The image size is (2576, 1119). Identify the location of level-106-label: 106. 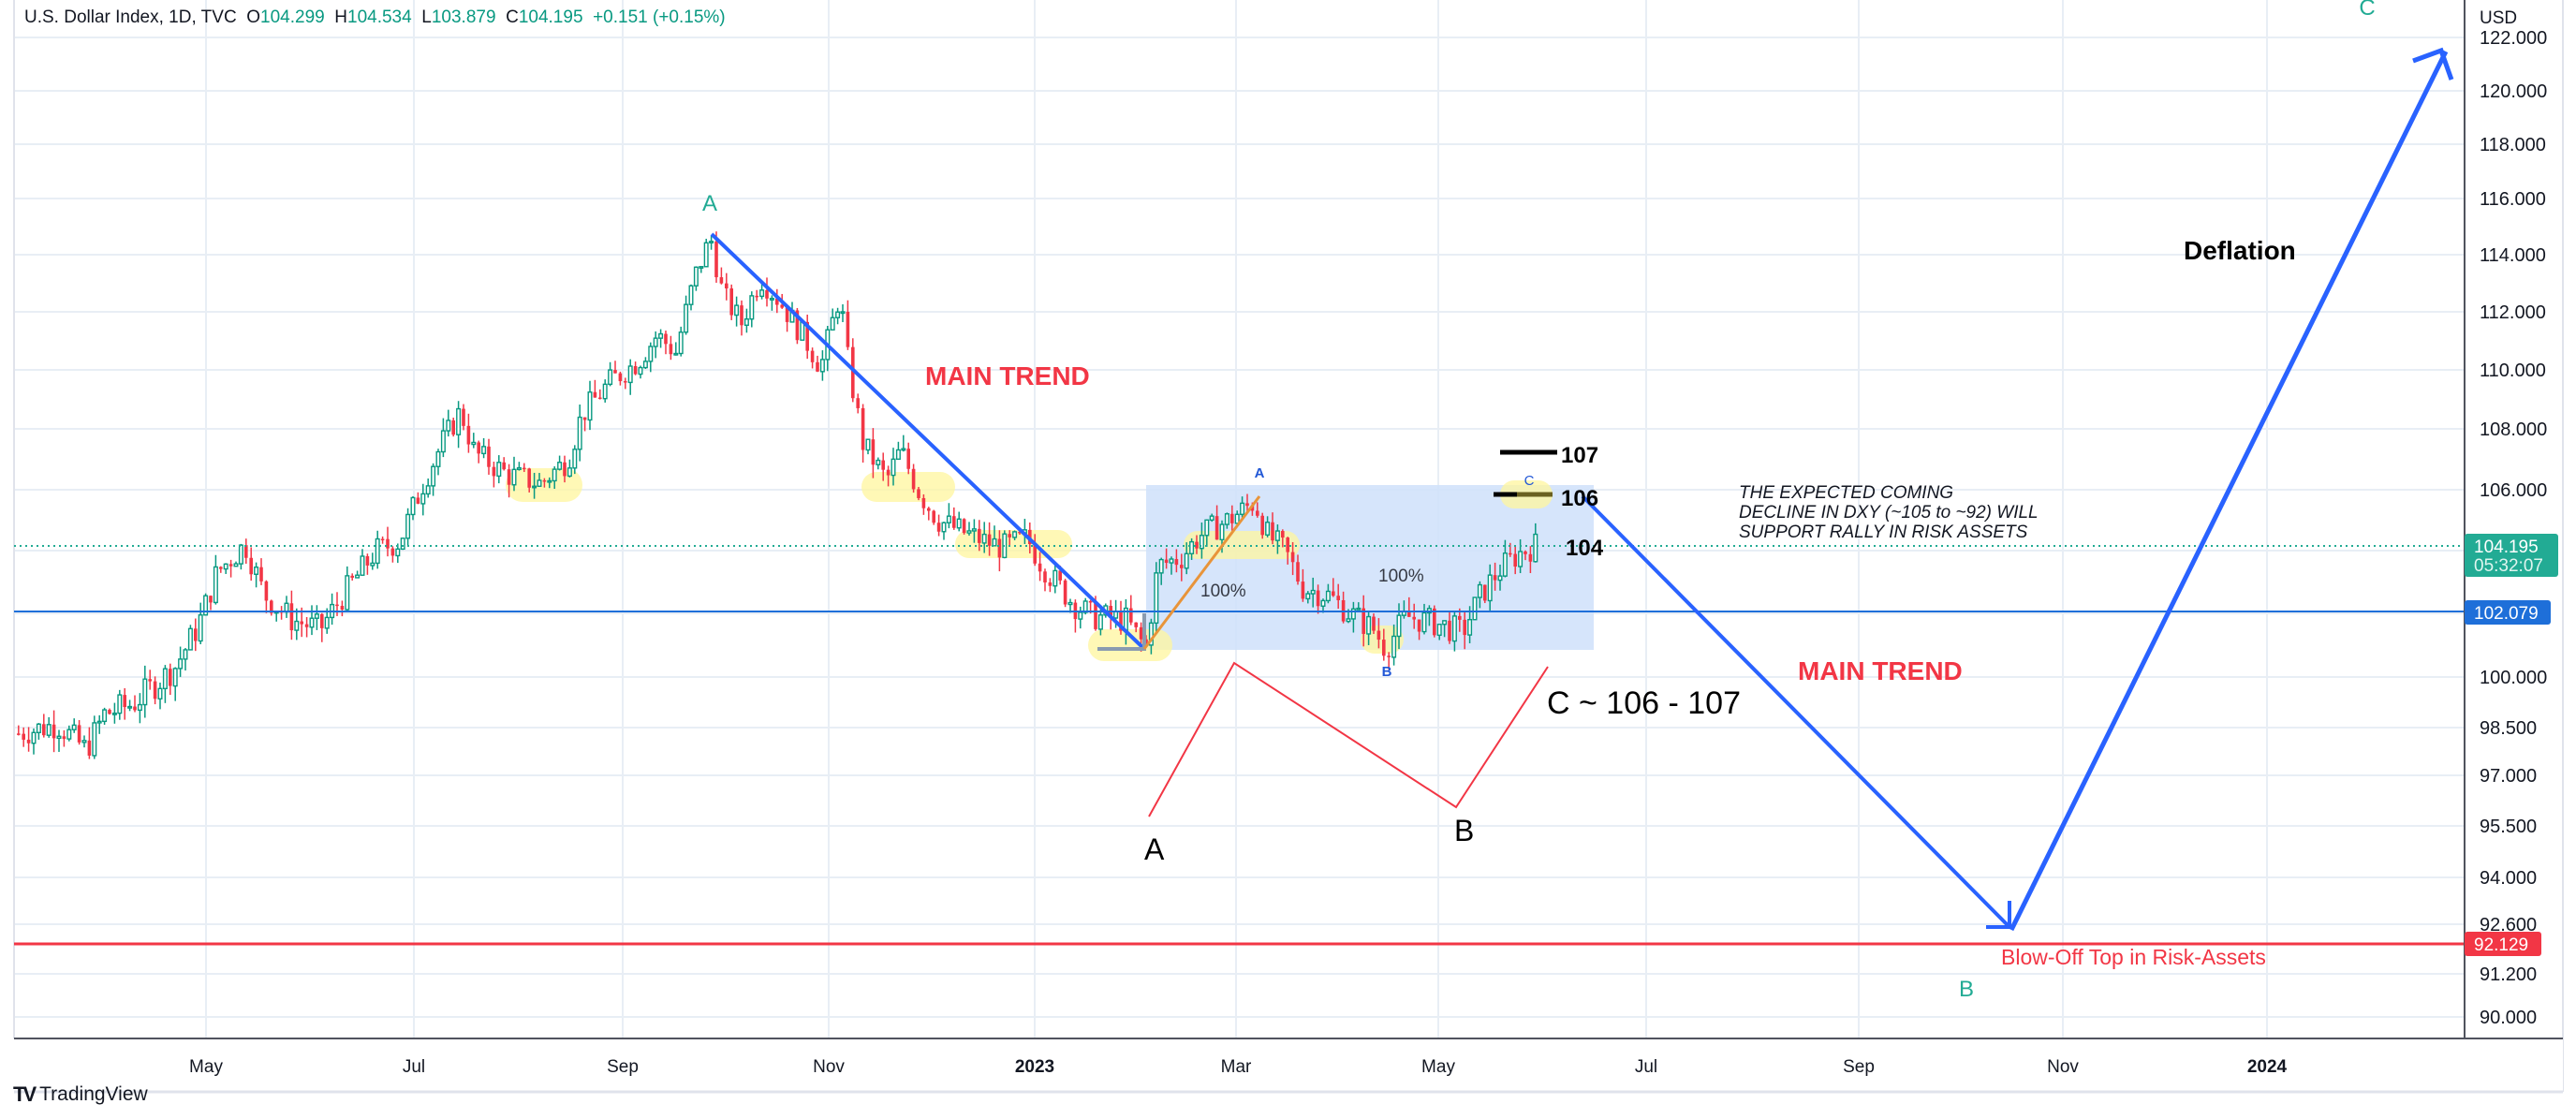
(1579, 498).